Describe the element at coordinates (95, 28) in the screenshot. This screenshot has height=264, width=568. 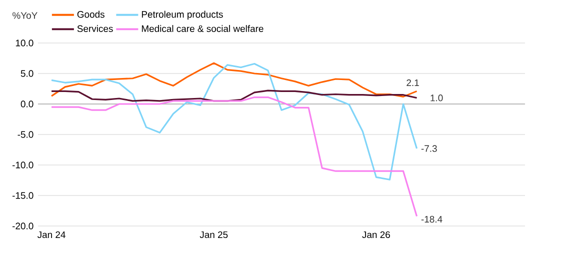
I see `legend-label: Services` at that location.